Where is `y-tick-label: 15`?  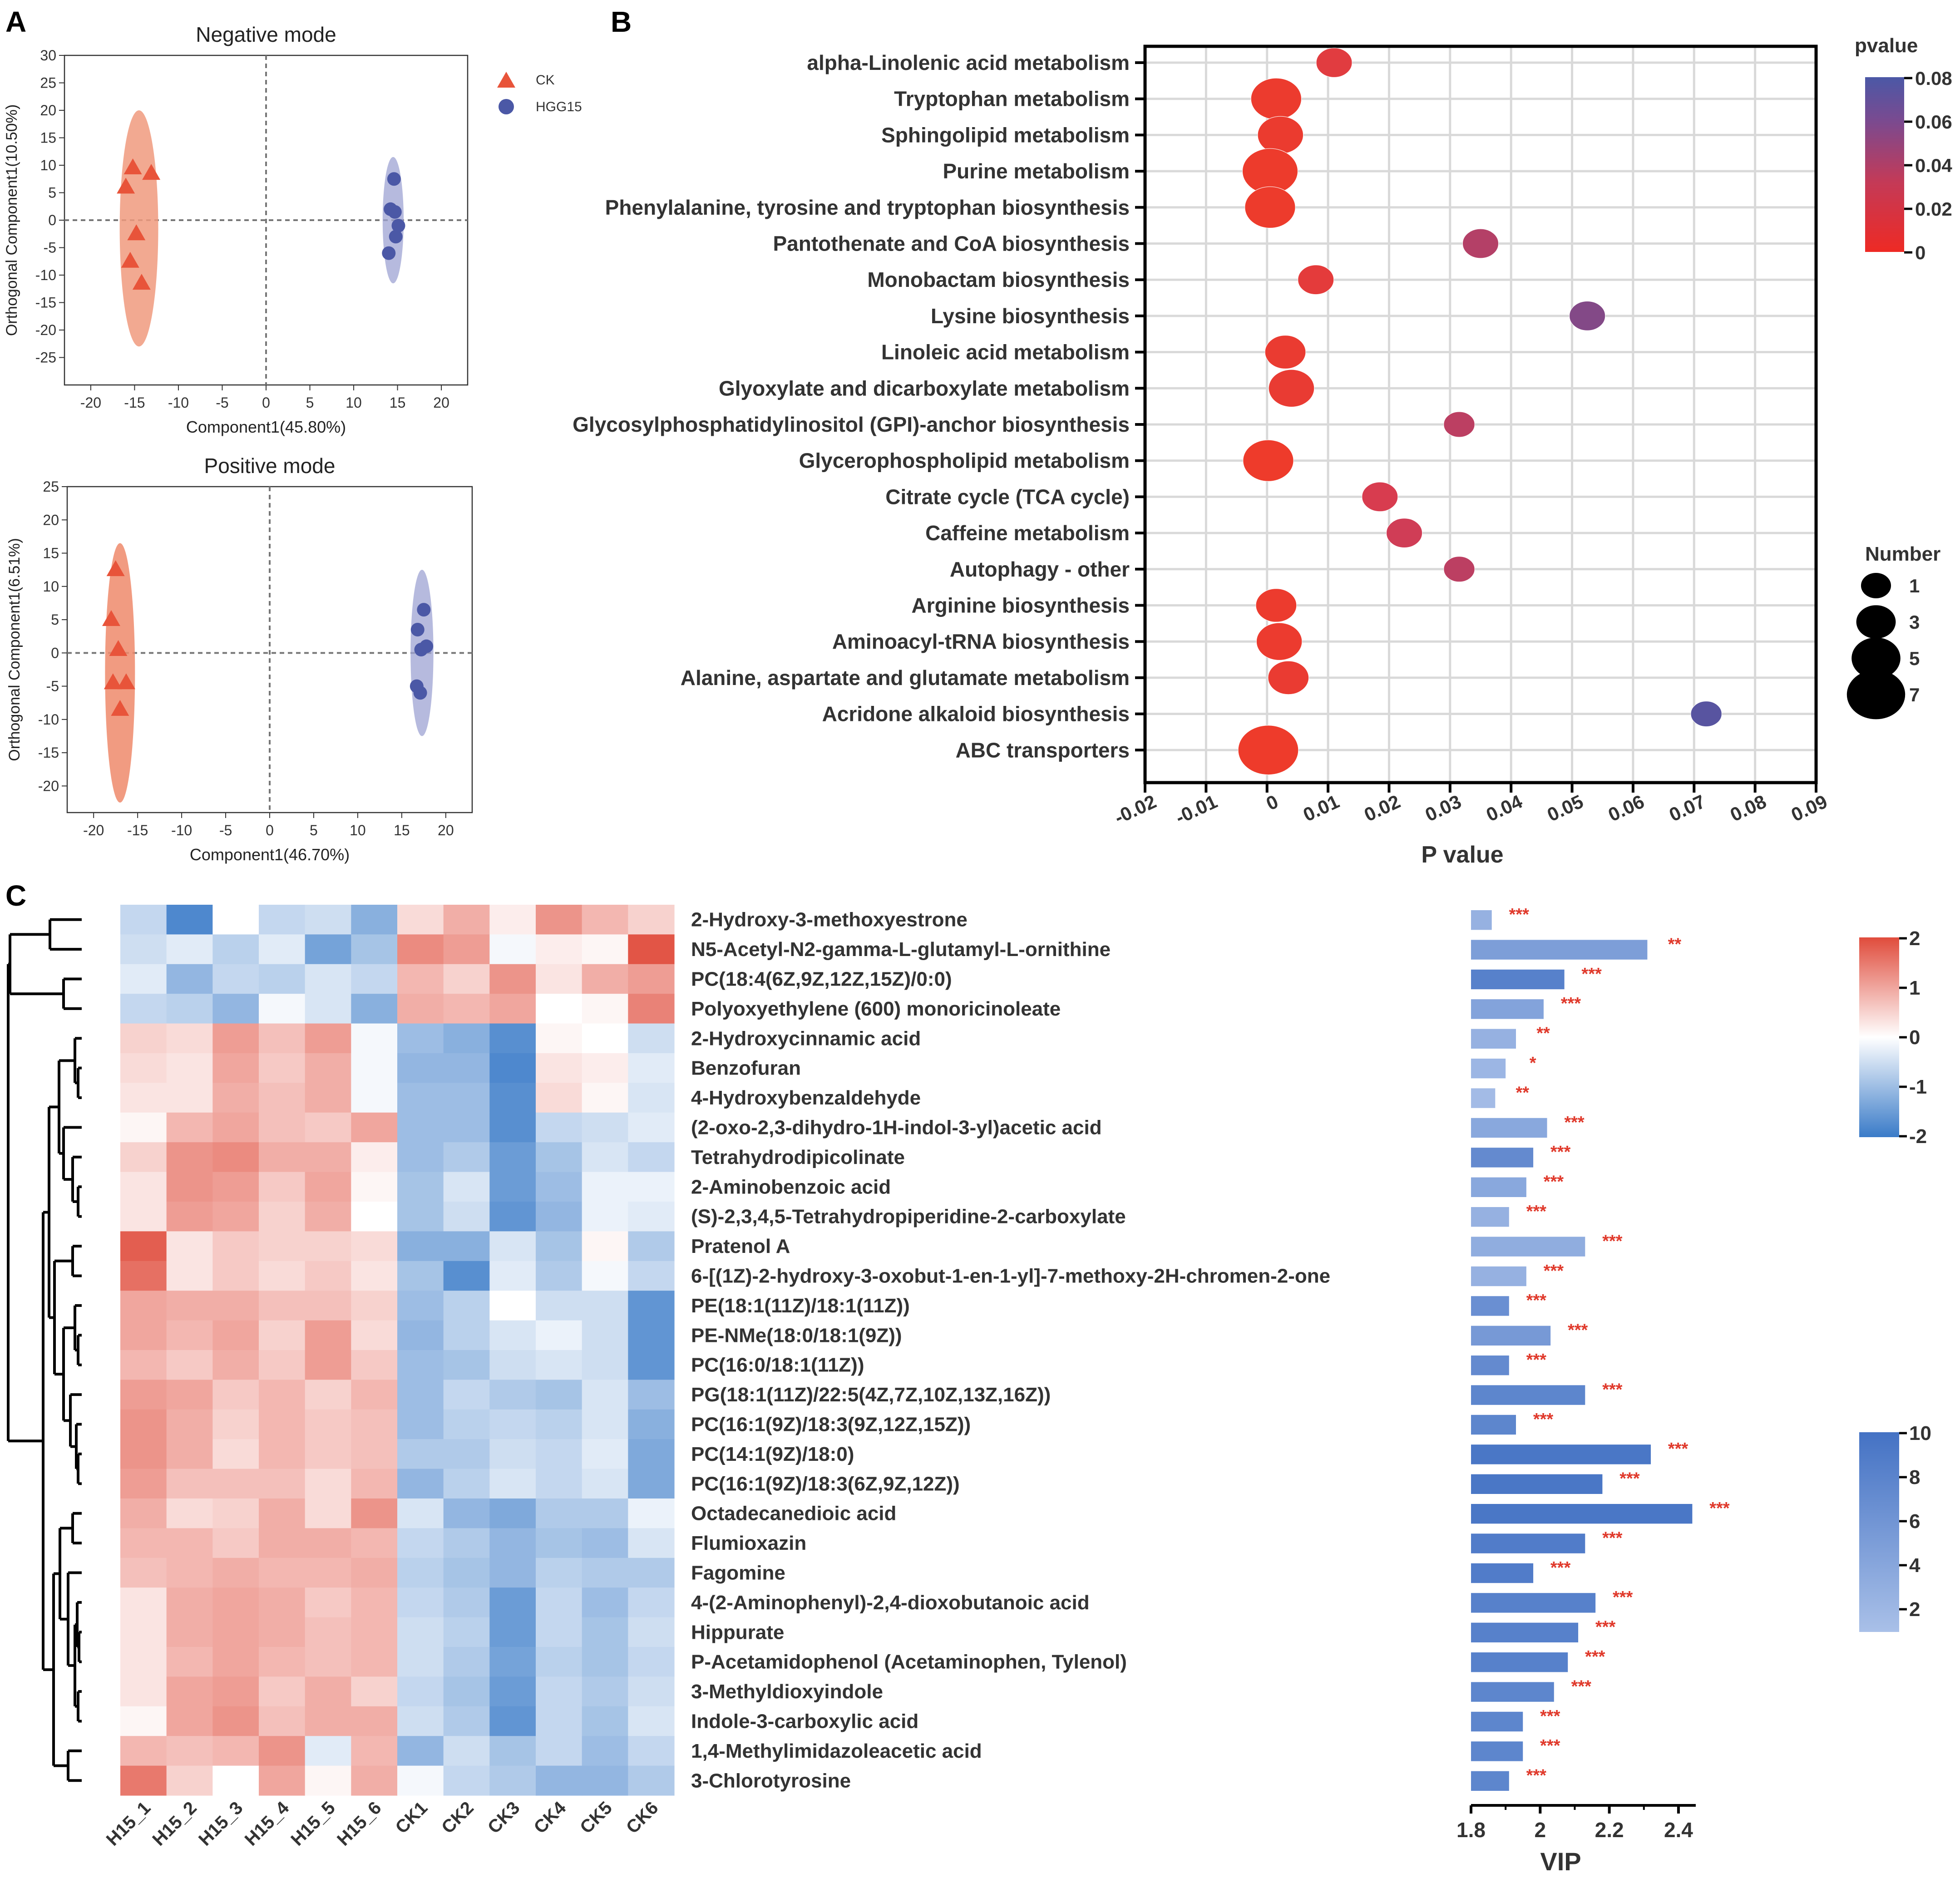
y-tick-label: 15 is located at coordinates (51, 553).